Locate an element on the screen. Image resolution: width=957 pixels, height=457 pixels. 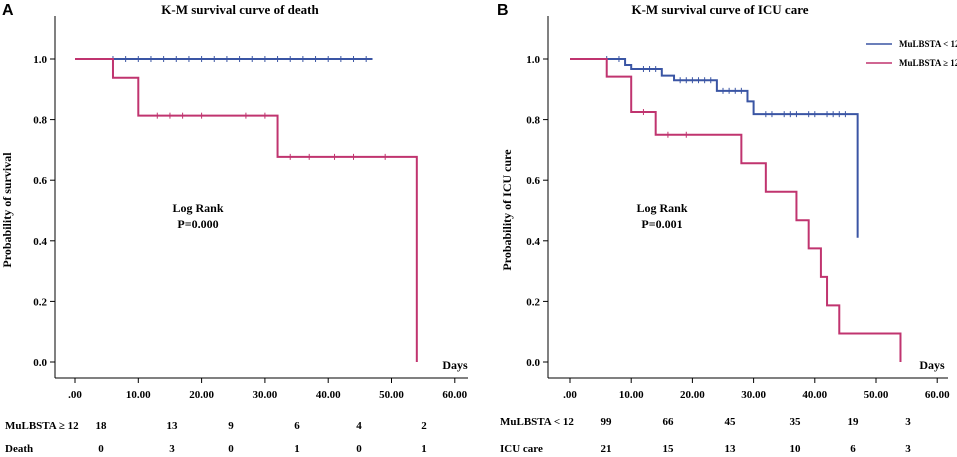
risk-table-value: 19 is located at coordinates (854, 422).